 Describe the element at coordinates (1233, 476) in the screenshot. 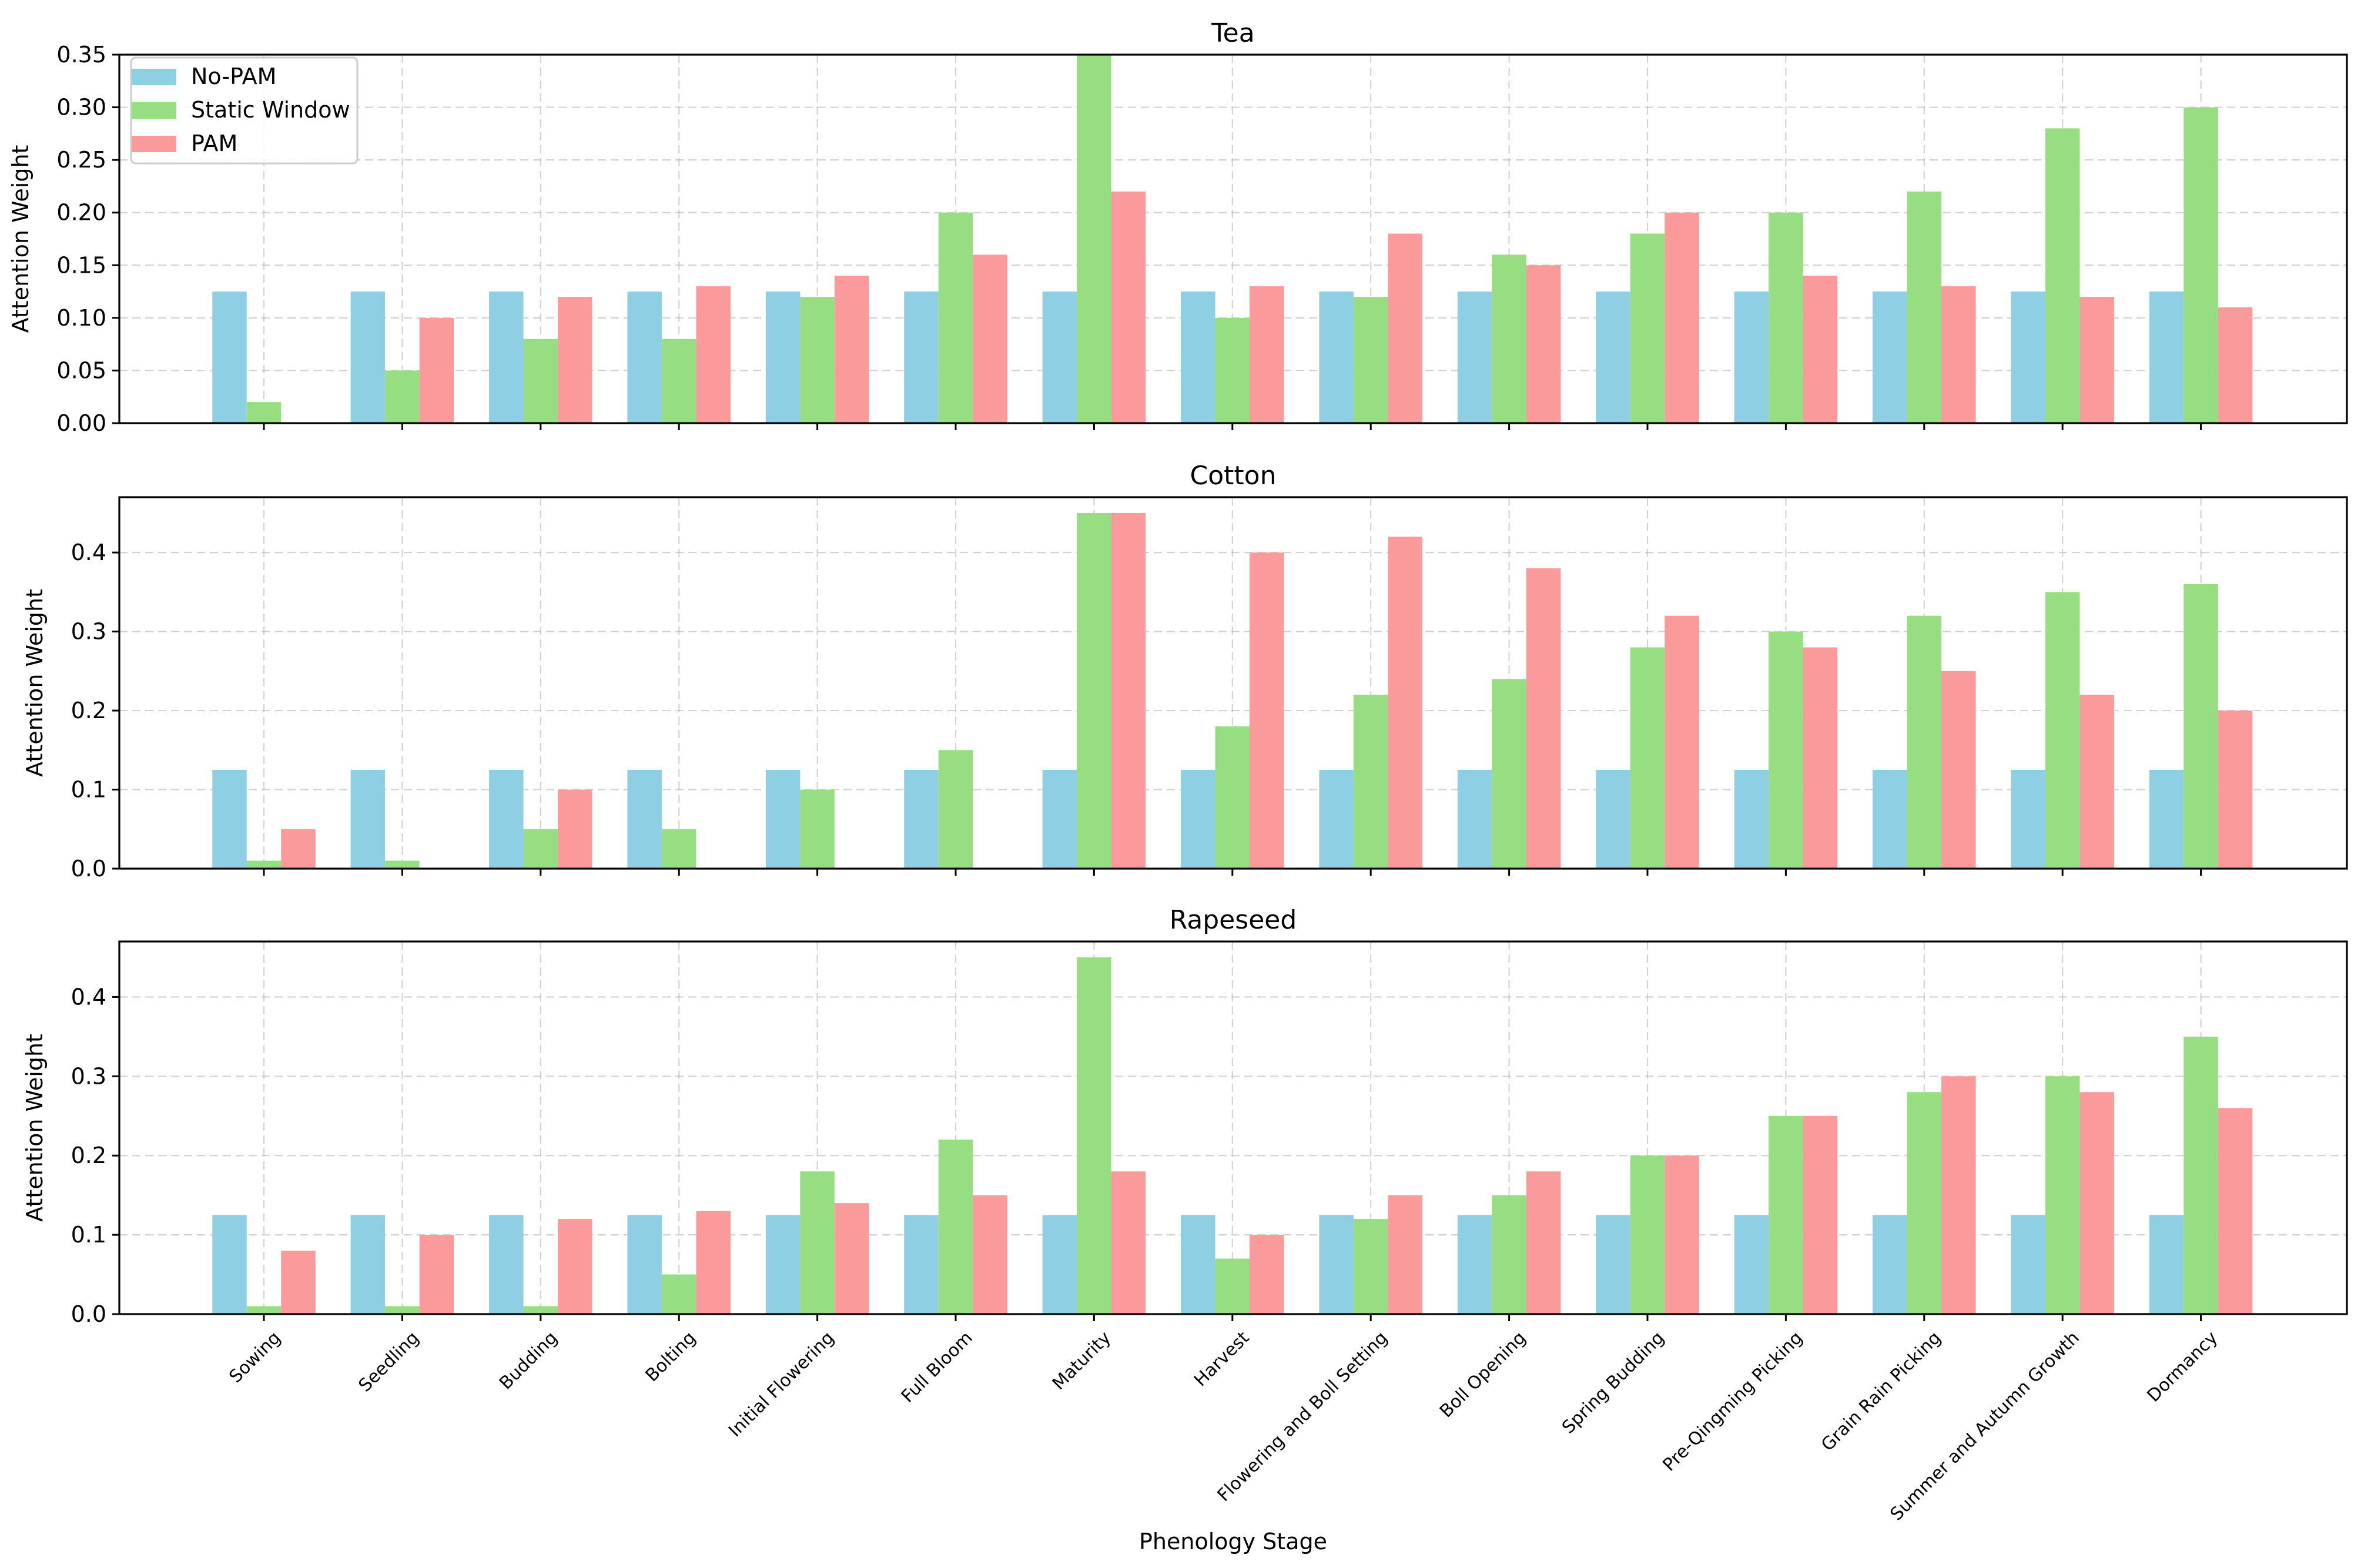

I see `panel-title: Cotton` at that location.